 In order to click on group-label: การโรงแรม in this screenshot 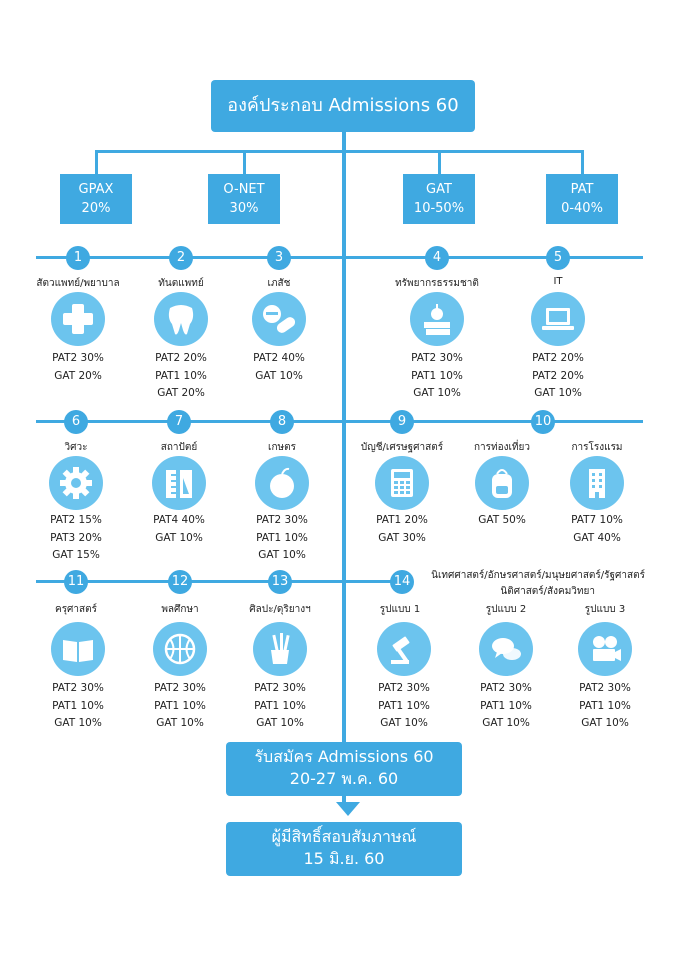, I will do `click(597, 447)`.